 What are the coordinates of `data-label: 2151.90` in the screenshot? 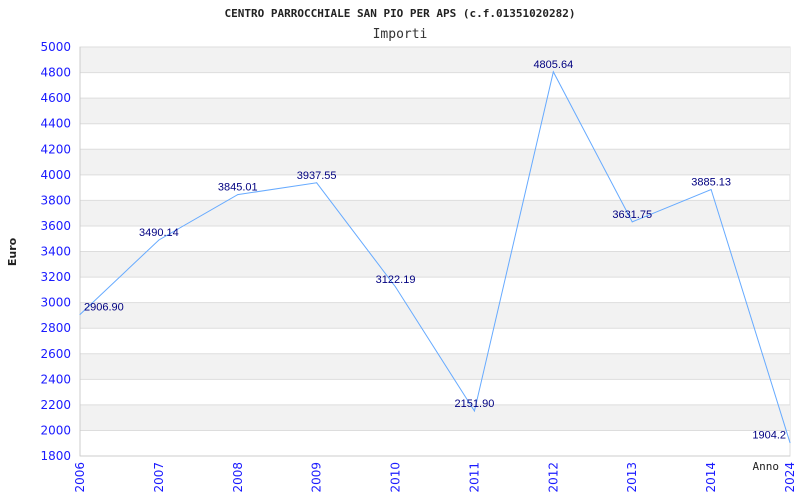 It's located at (475, 404).